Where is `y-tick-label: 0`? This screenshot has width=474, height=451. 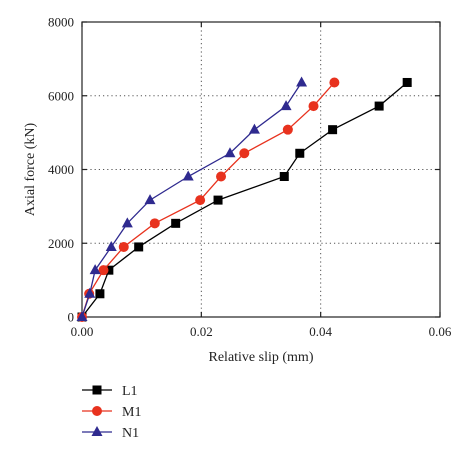 y-tick-label: 0 is located at coordinates (71, 317).